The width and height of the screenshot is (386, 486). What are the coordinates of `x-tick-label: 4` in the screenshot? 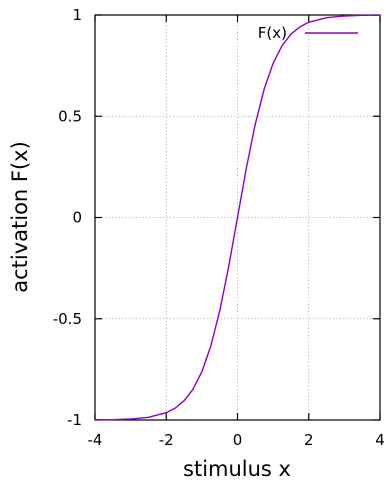 It's located at (380, 440).